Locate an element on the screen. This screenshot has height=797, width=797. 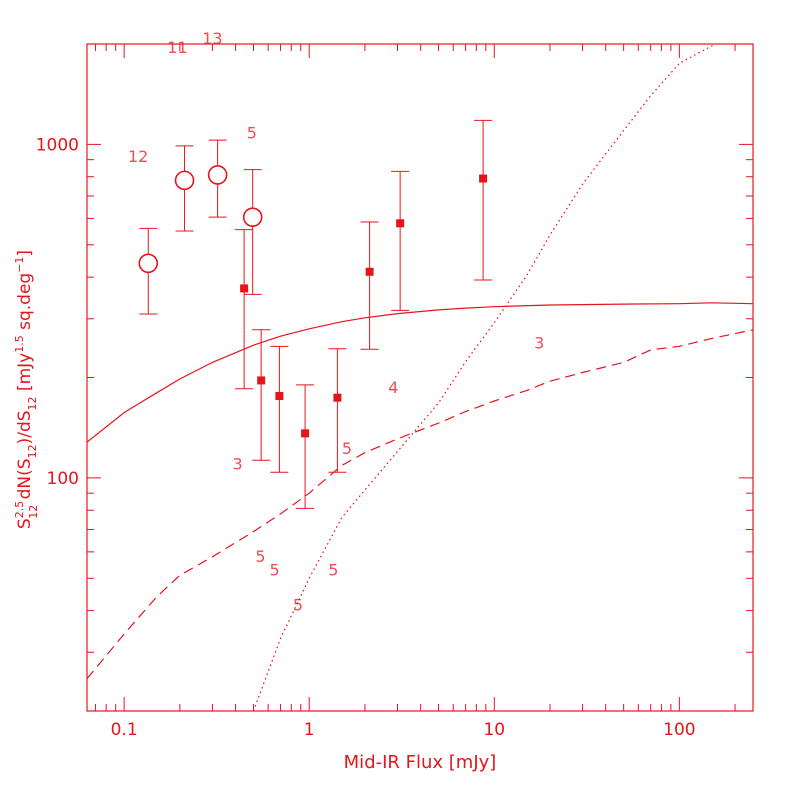
y-axis-label-part: )/dS is located at coordinates (25, 427).